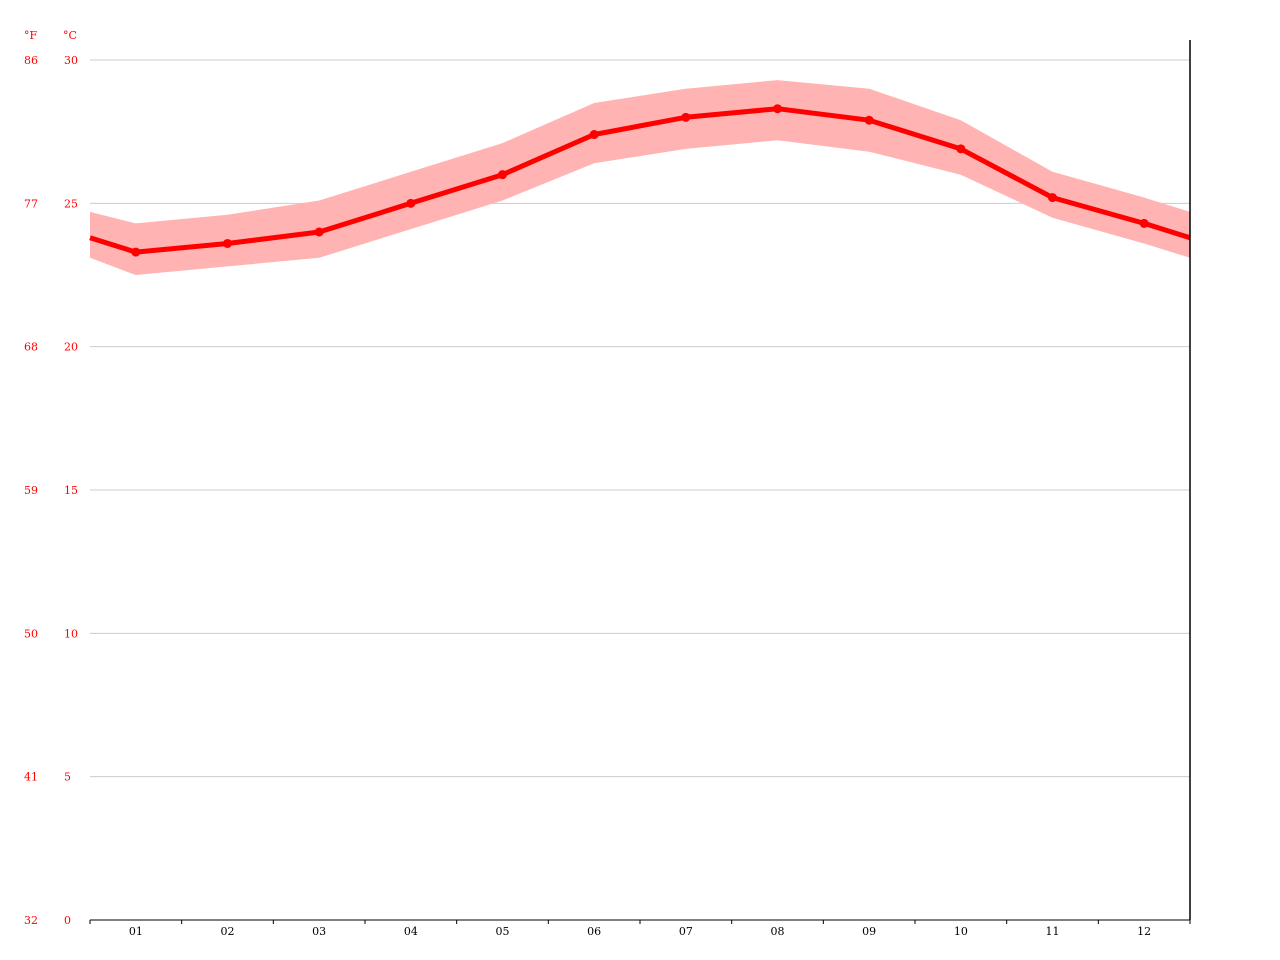 Image resolution: width=1280 pixels, height=960 pixels. I want to click on y-tick-label-c: 0, so click(67, 920).